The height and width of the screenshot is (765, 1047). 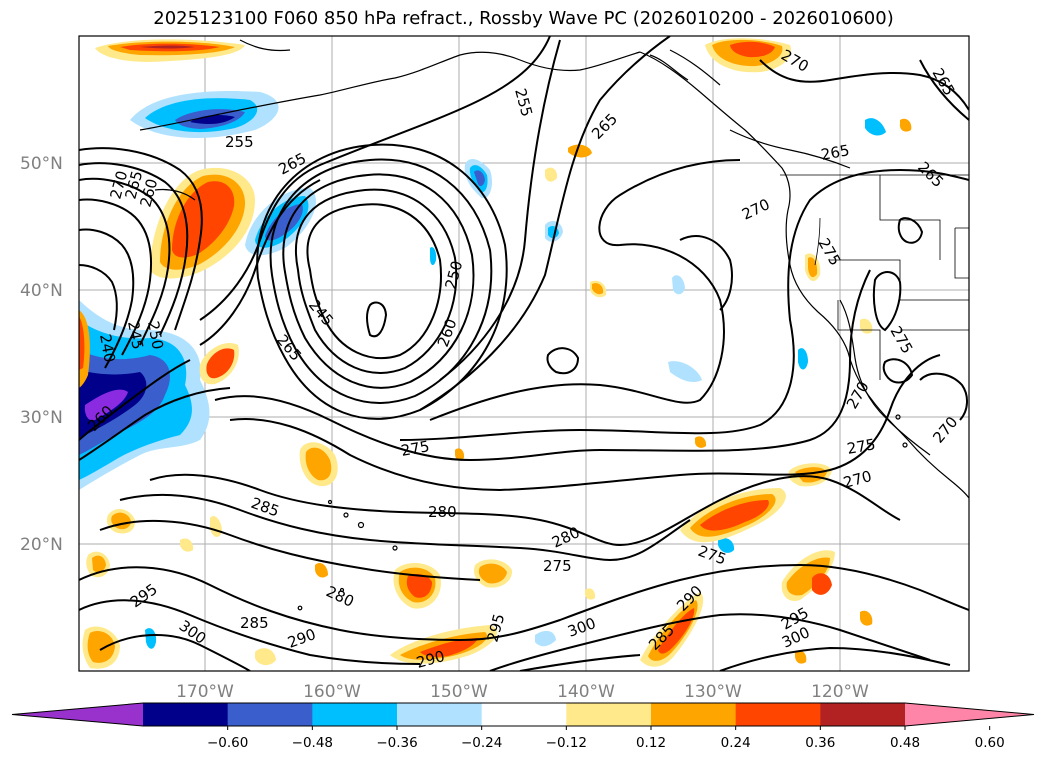 I want to click on colorbar-tick-label: −0.48, so click(x=312, y=743).